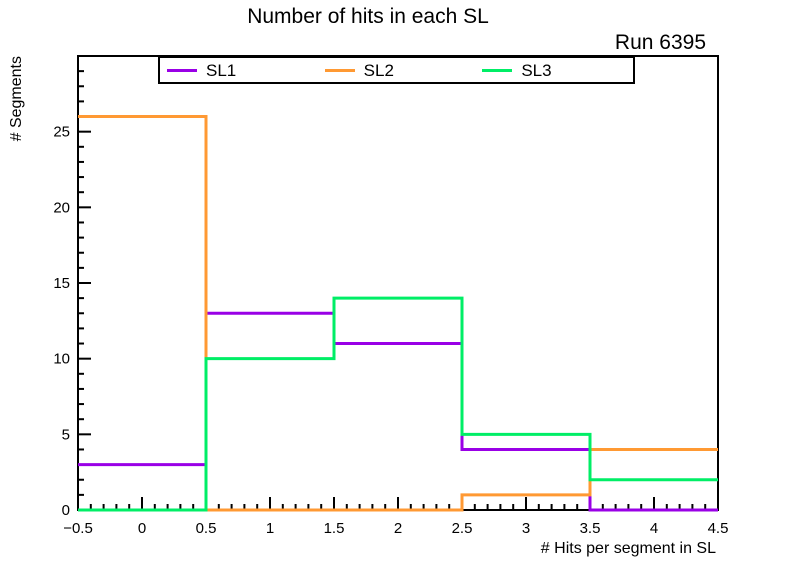 The width and height of the screenshot is (796, 572). What do you see at coordinates (61, 207) in the screenshot?
I see `y-tick-label: 20` at bounding box center [61, 207].